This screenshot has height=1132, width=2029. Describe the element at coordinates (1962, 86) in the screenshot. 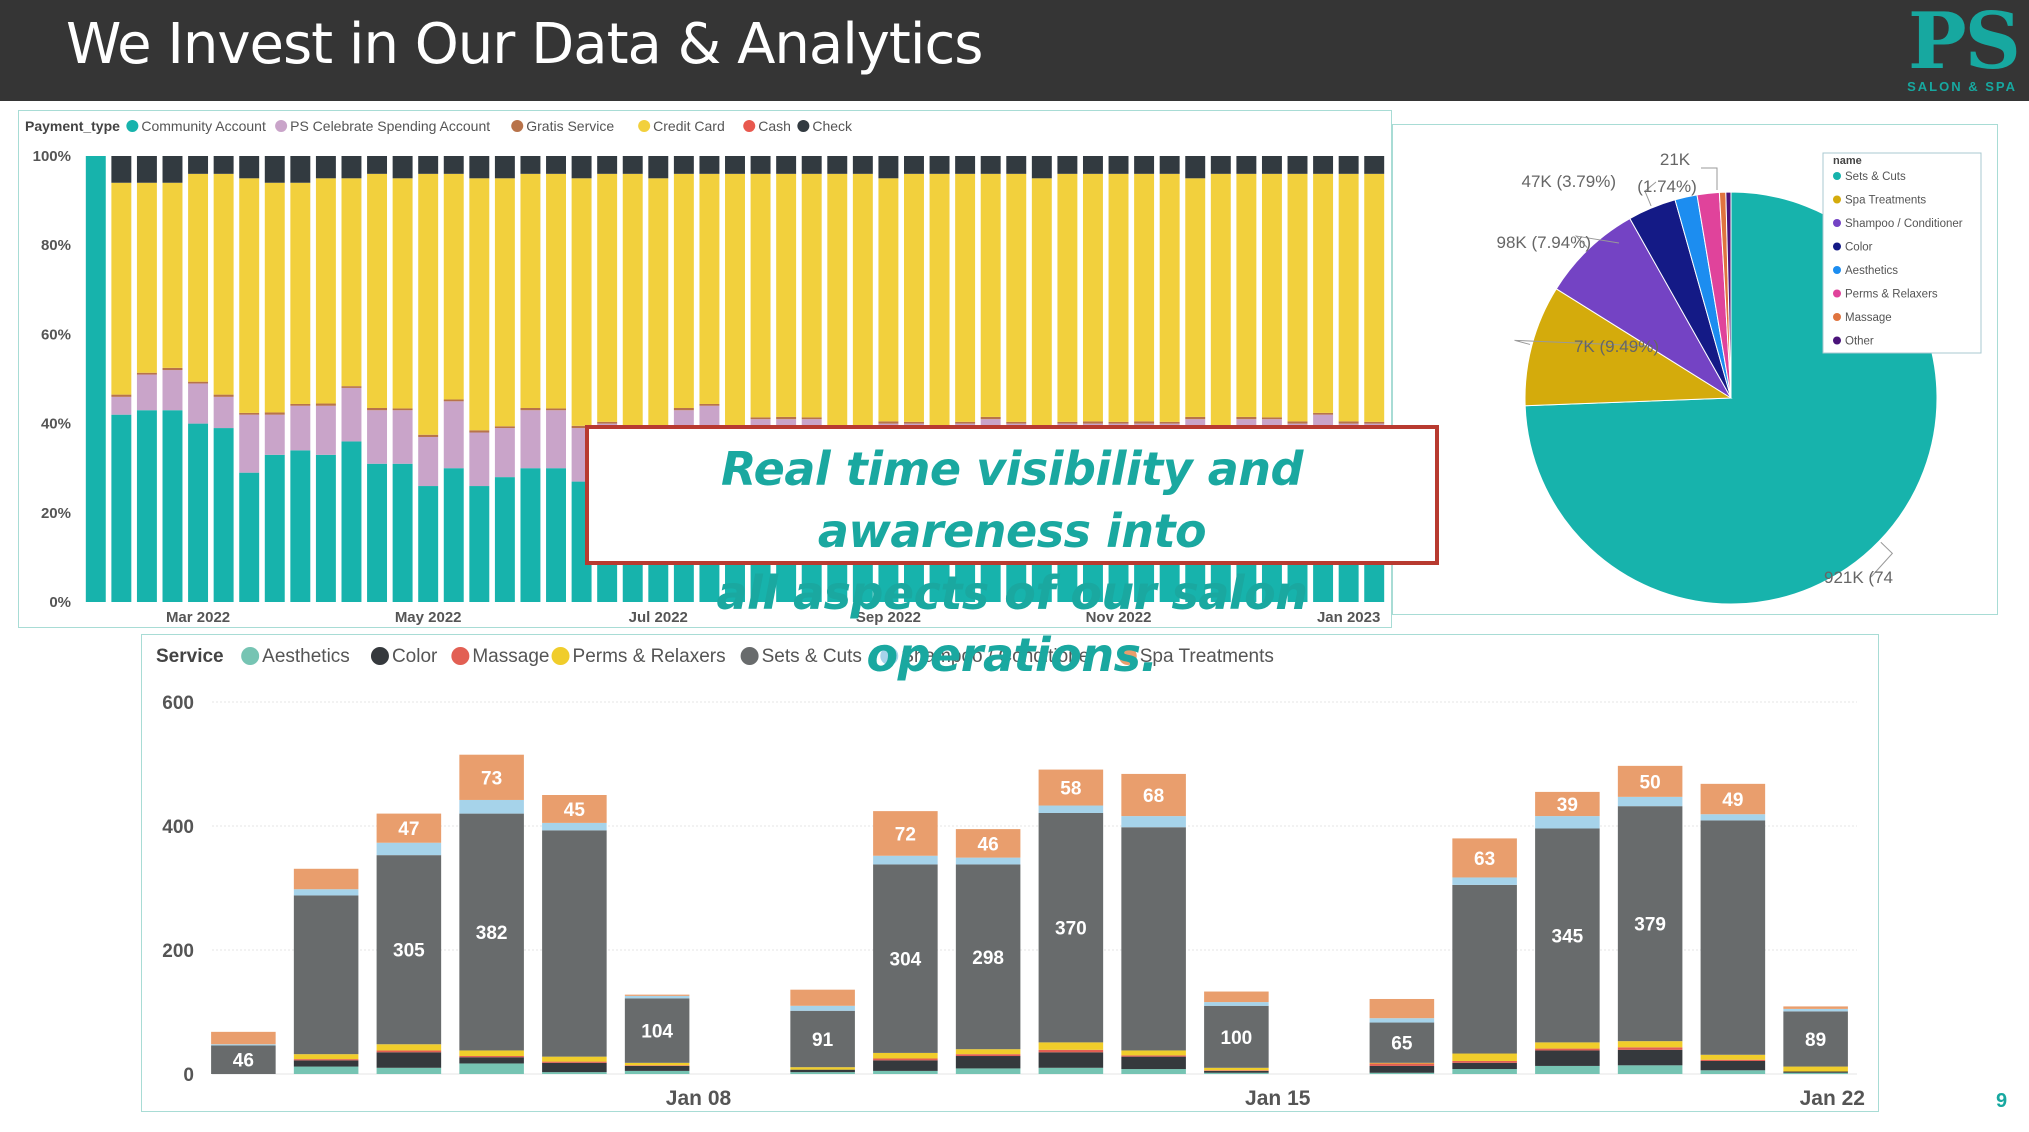

I see `logo-subtitle: SALON & SPA` at that location.